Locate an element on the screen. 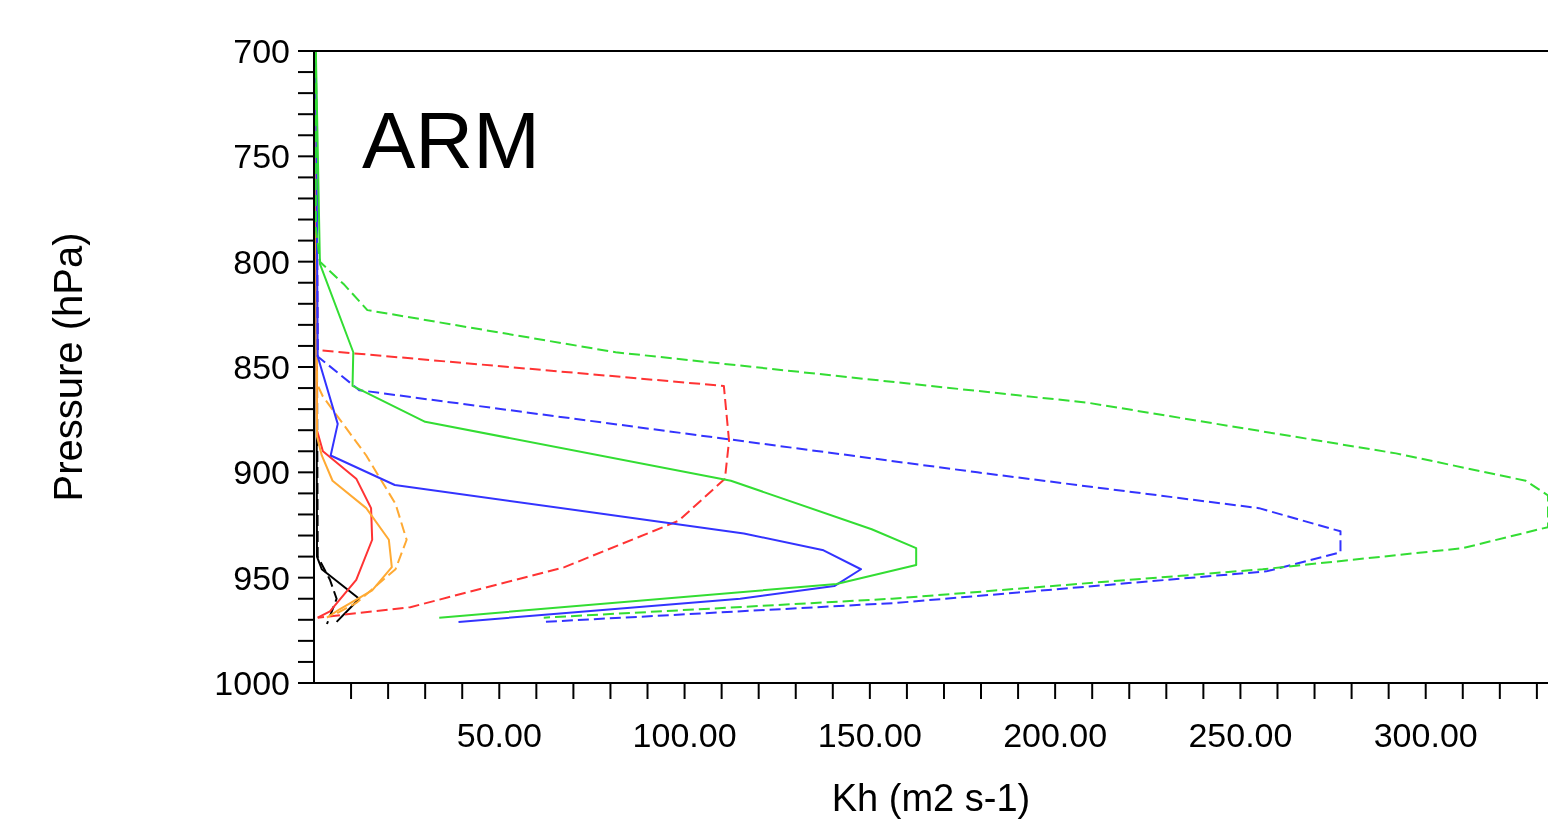  x-tick-label: 50.00 is located at coordinates (499, 735).